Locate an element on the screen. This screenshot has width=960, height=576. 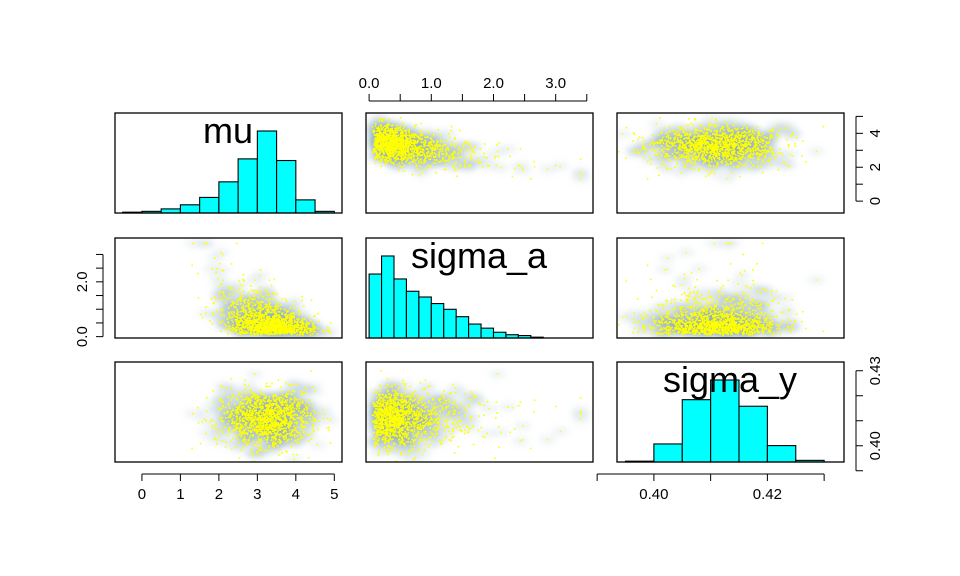
panel-frame is located at coordinates (479, 163).